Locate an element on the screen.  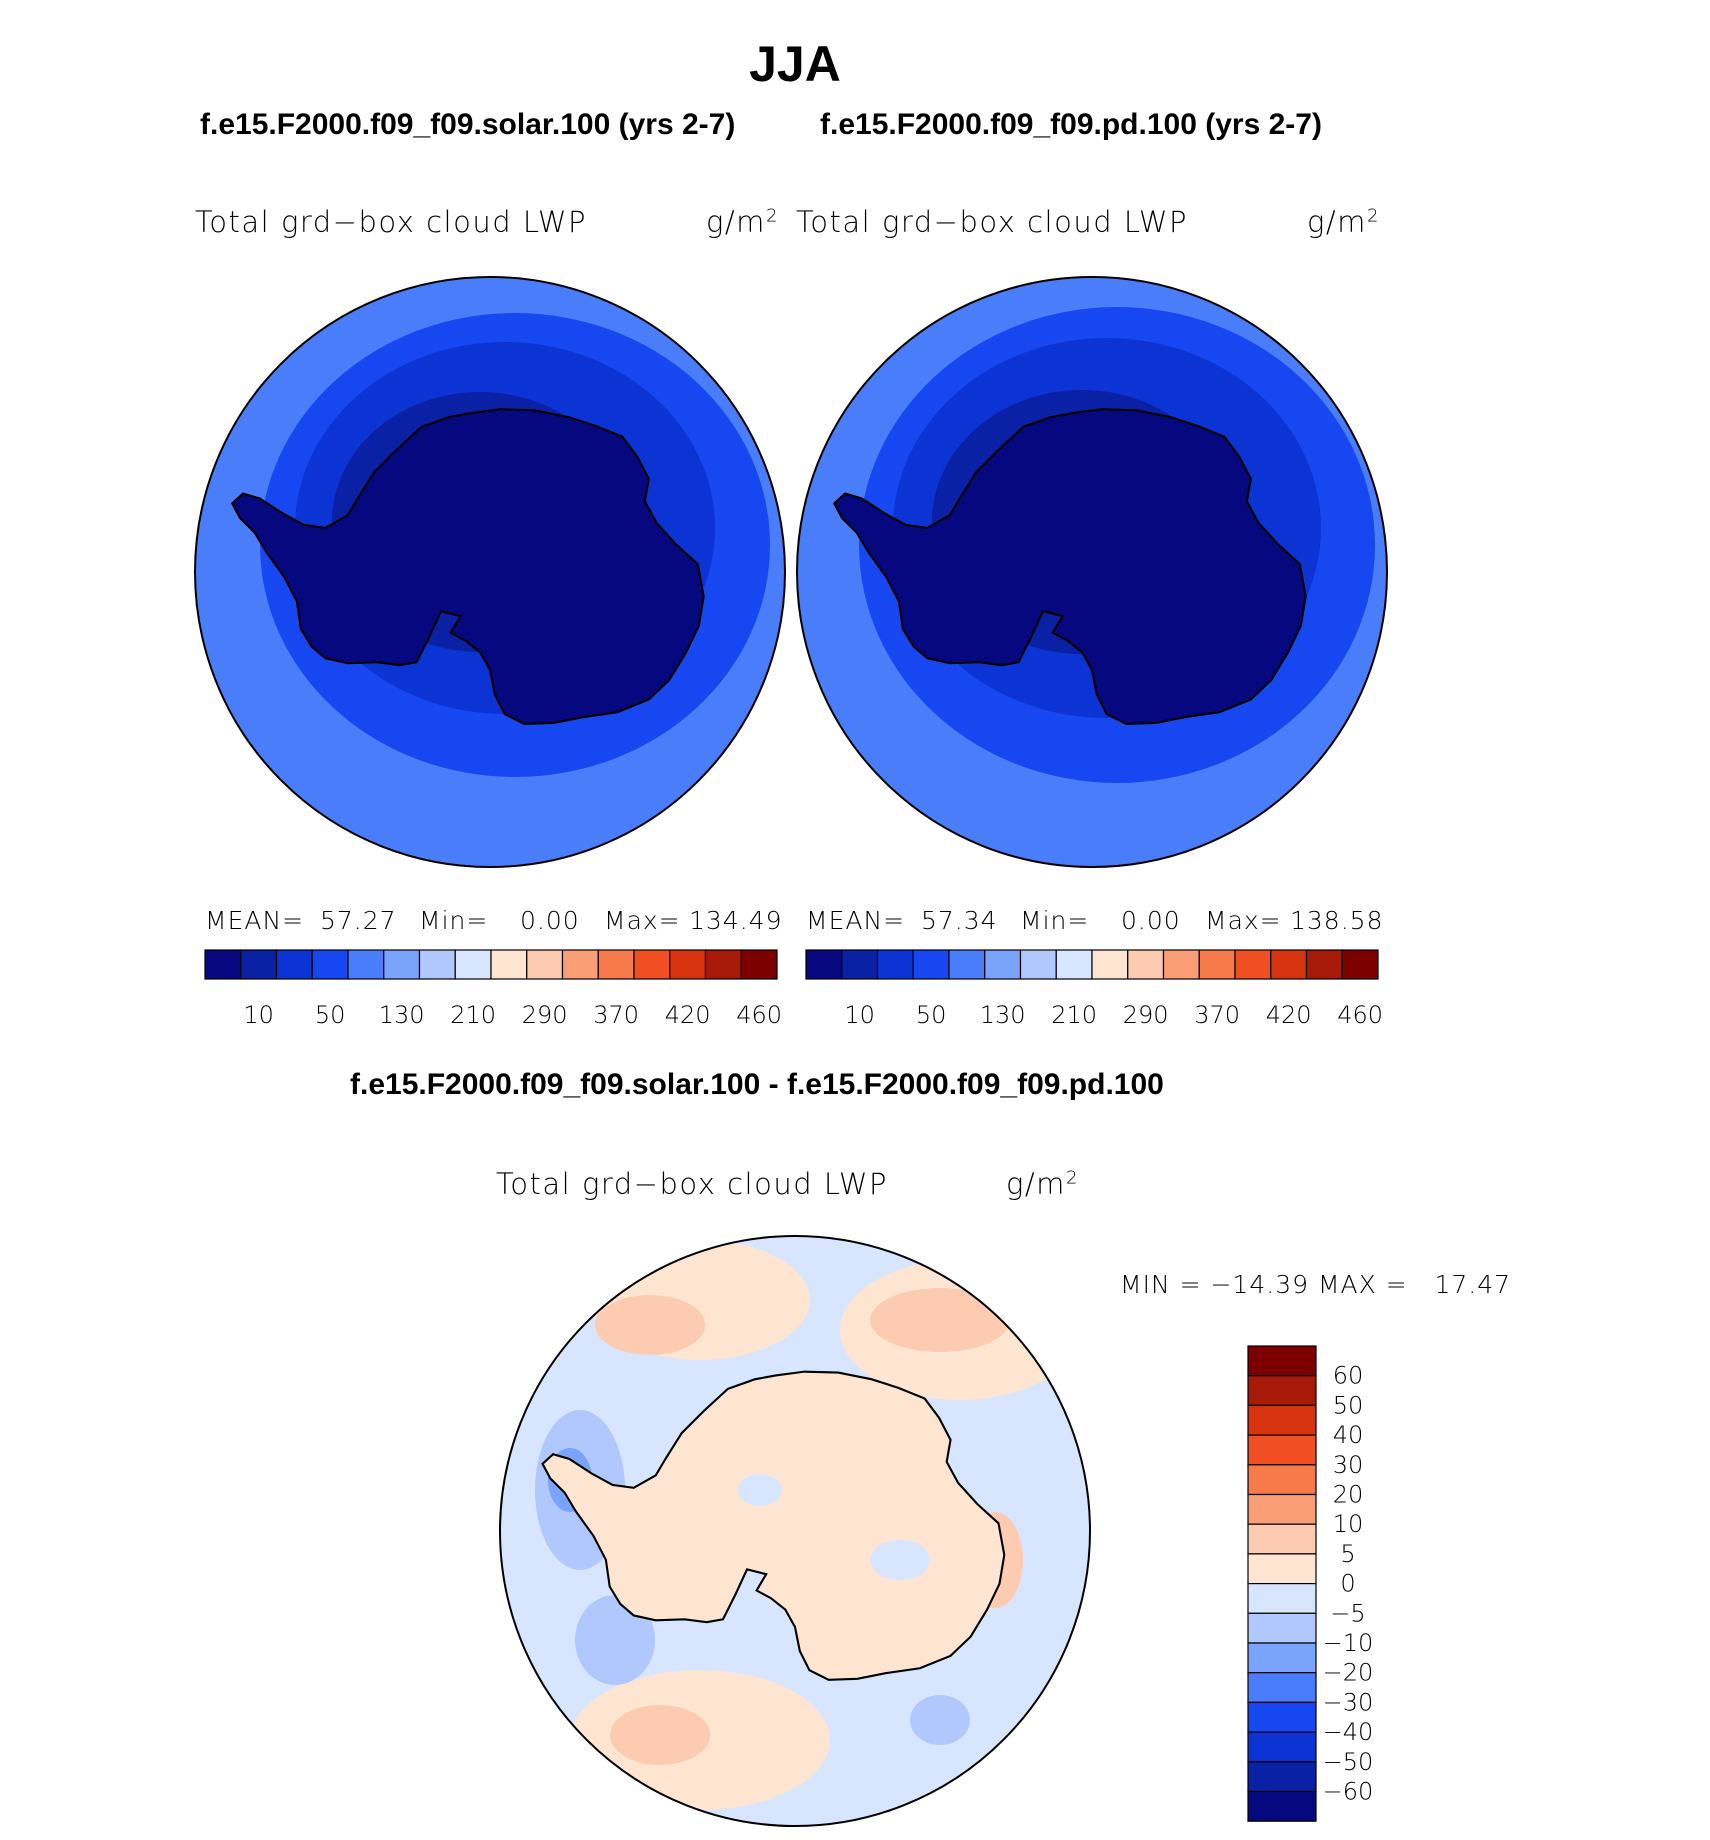
diff-colorbar-tick: −20 is located at coordinates (1348, 1673).